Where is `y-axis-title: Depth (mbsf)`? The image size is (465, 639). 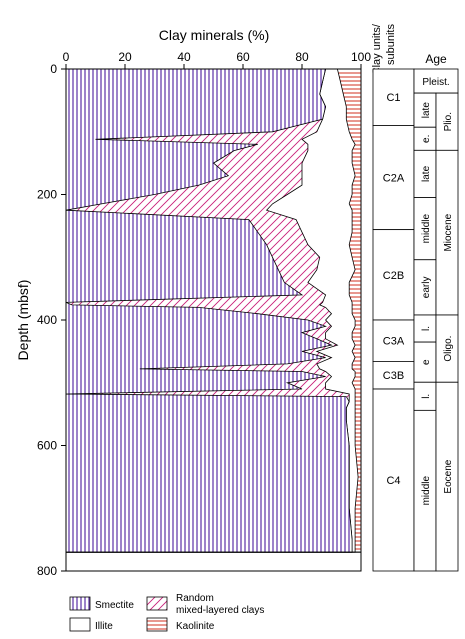
y-axis-title: Depth (mbsf) is located at coordinates (23, 320).